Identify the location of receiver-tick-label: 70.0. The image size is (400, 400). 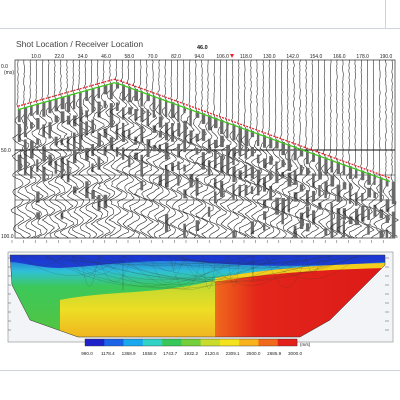
(153, 57).